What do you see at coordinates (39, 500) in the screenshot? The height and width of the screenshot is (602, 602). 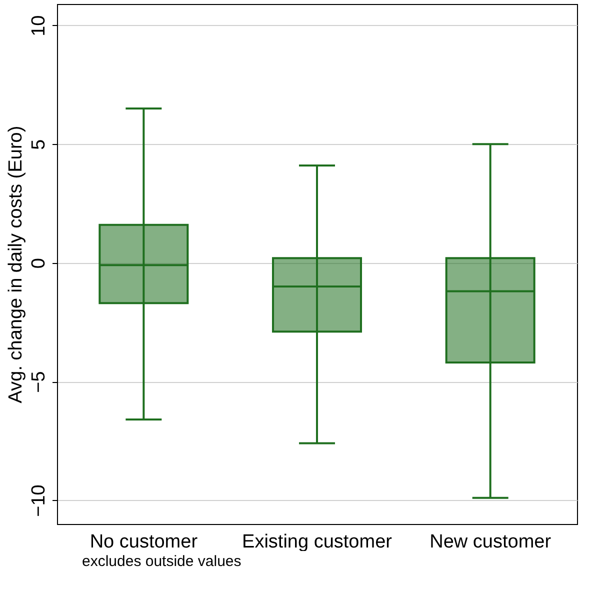 I see `y-tick-label: −10` at bounding box center [39, 500].